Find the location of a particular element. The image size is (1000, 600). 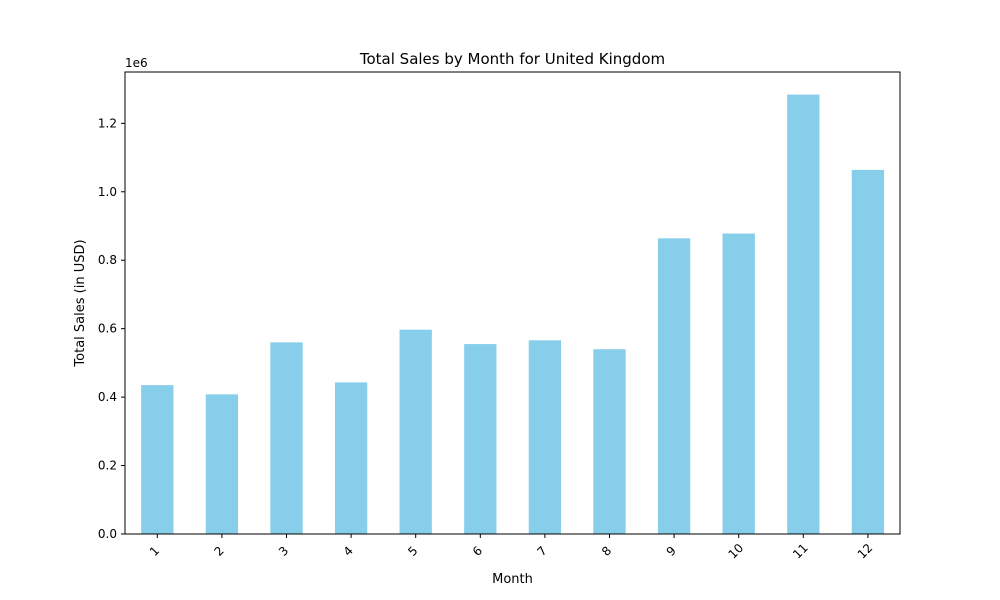

x-tick-label: 1 is located at coordinates (154, 551).